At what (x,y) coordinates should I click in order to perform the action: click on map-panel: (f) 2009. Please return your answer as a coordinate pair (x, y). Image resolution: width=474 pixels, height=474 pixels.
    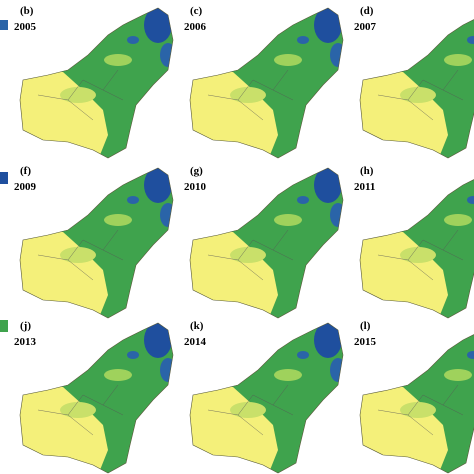
    Looking at the image, I should click on (93, 240).